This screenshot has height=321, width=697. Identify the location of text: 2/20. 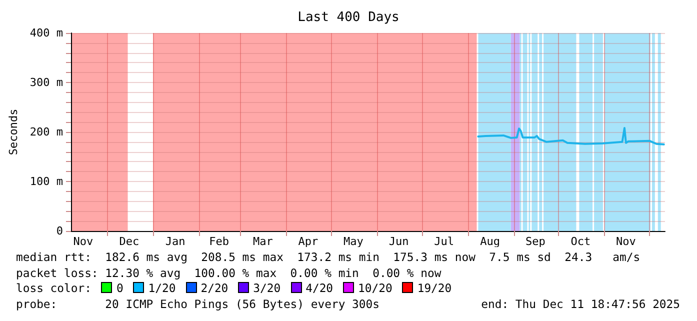
(214, 288).